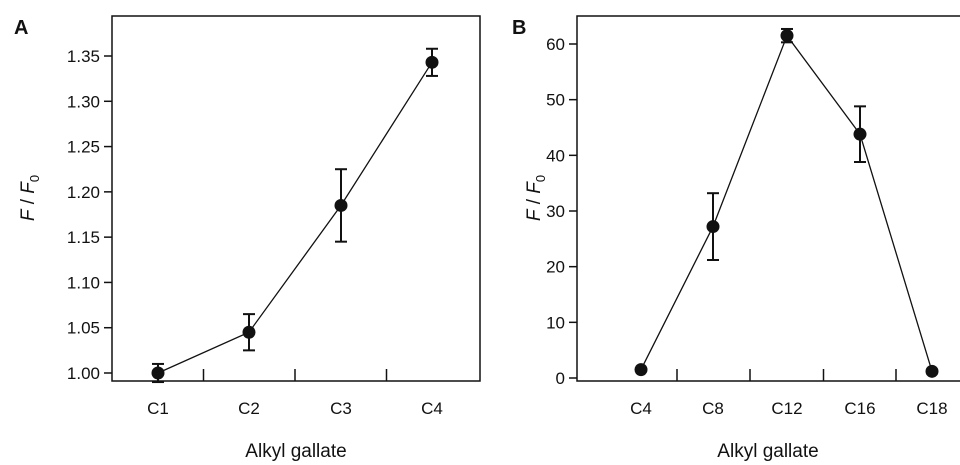 The width and height of the screenshot is (960, 465). What do you see at coordinates (931, 408) in the screenshot?
I see `x-tick-label-b: C18` at bounding box center [931, 408].